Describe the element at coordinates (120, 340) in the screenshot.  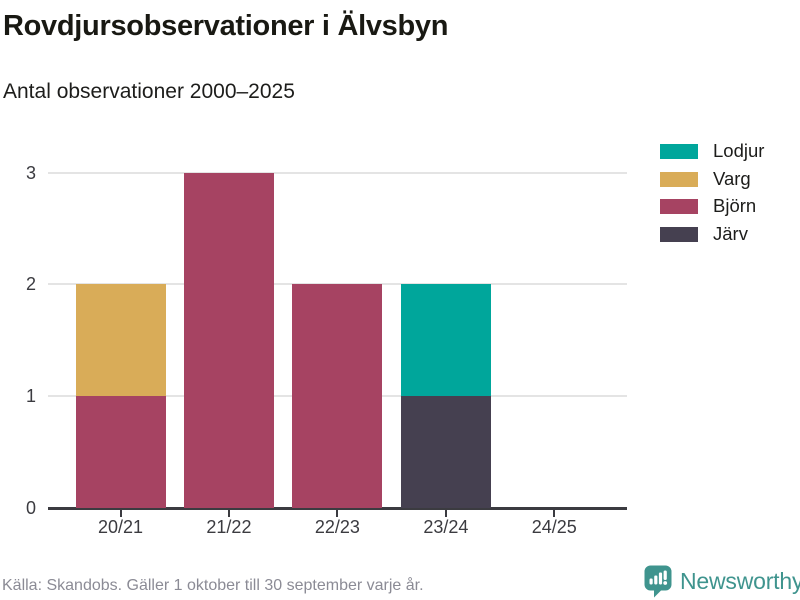
I see `bar-segment-varg` at that location.